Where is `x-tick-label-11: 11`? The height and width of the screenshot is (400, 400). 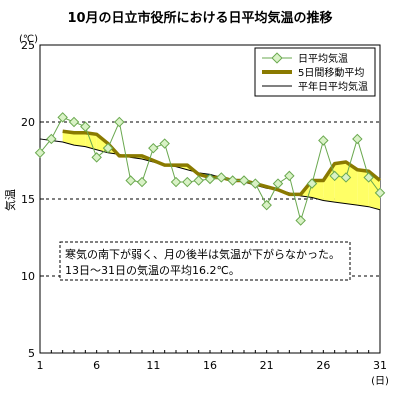 x-tick-label-11: 11 is located at coordinates (153, 365).